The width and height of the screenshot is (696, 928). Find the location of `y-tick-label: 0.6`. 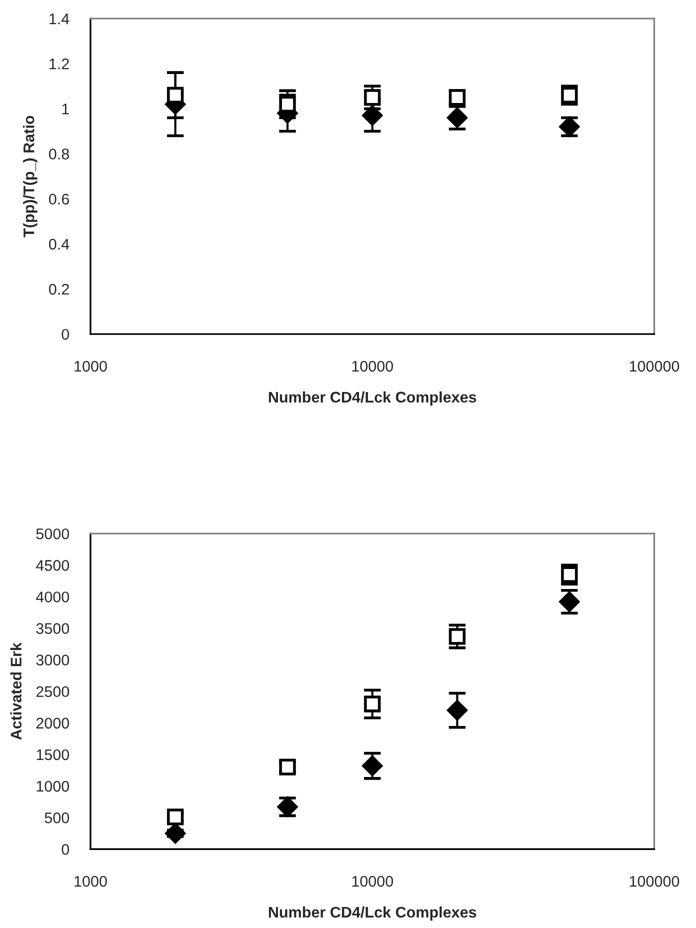

y-tick-label: 0.6 is located at coordinates (59, 199).